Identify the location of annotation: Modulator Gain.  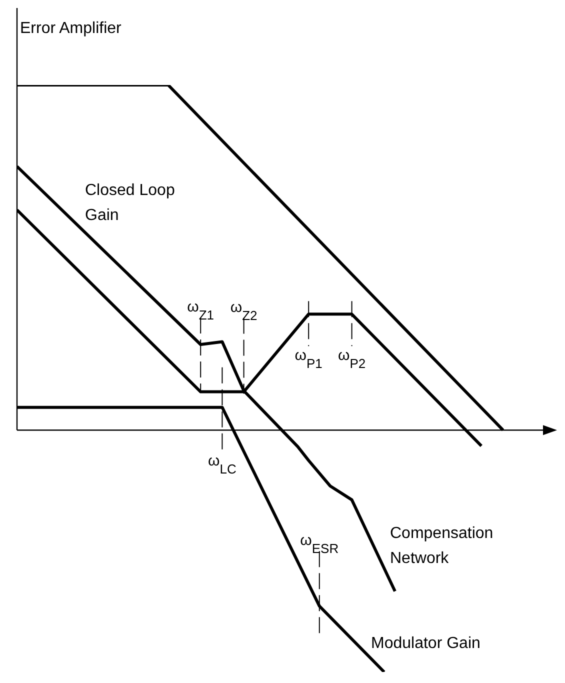
(425, 643).